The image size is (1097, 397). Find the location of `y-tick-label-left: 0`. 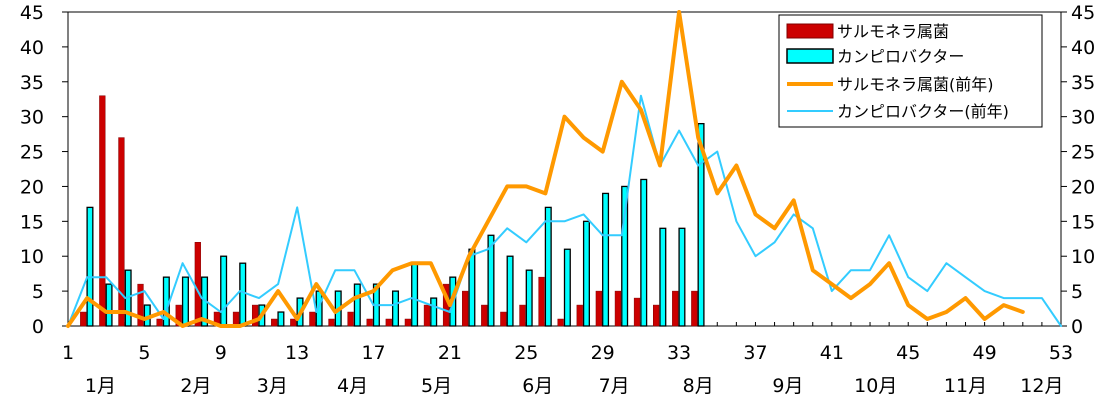

y-tick-label-left: 0 is located at coordinates (38, 327).